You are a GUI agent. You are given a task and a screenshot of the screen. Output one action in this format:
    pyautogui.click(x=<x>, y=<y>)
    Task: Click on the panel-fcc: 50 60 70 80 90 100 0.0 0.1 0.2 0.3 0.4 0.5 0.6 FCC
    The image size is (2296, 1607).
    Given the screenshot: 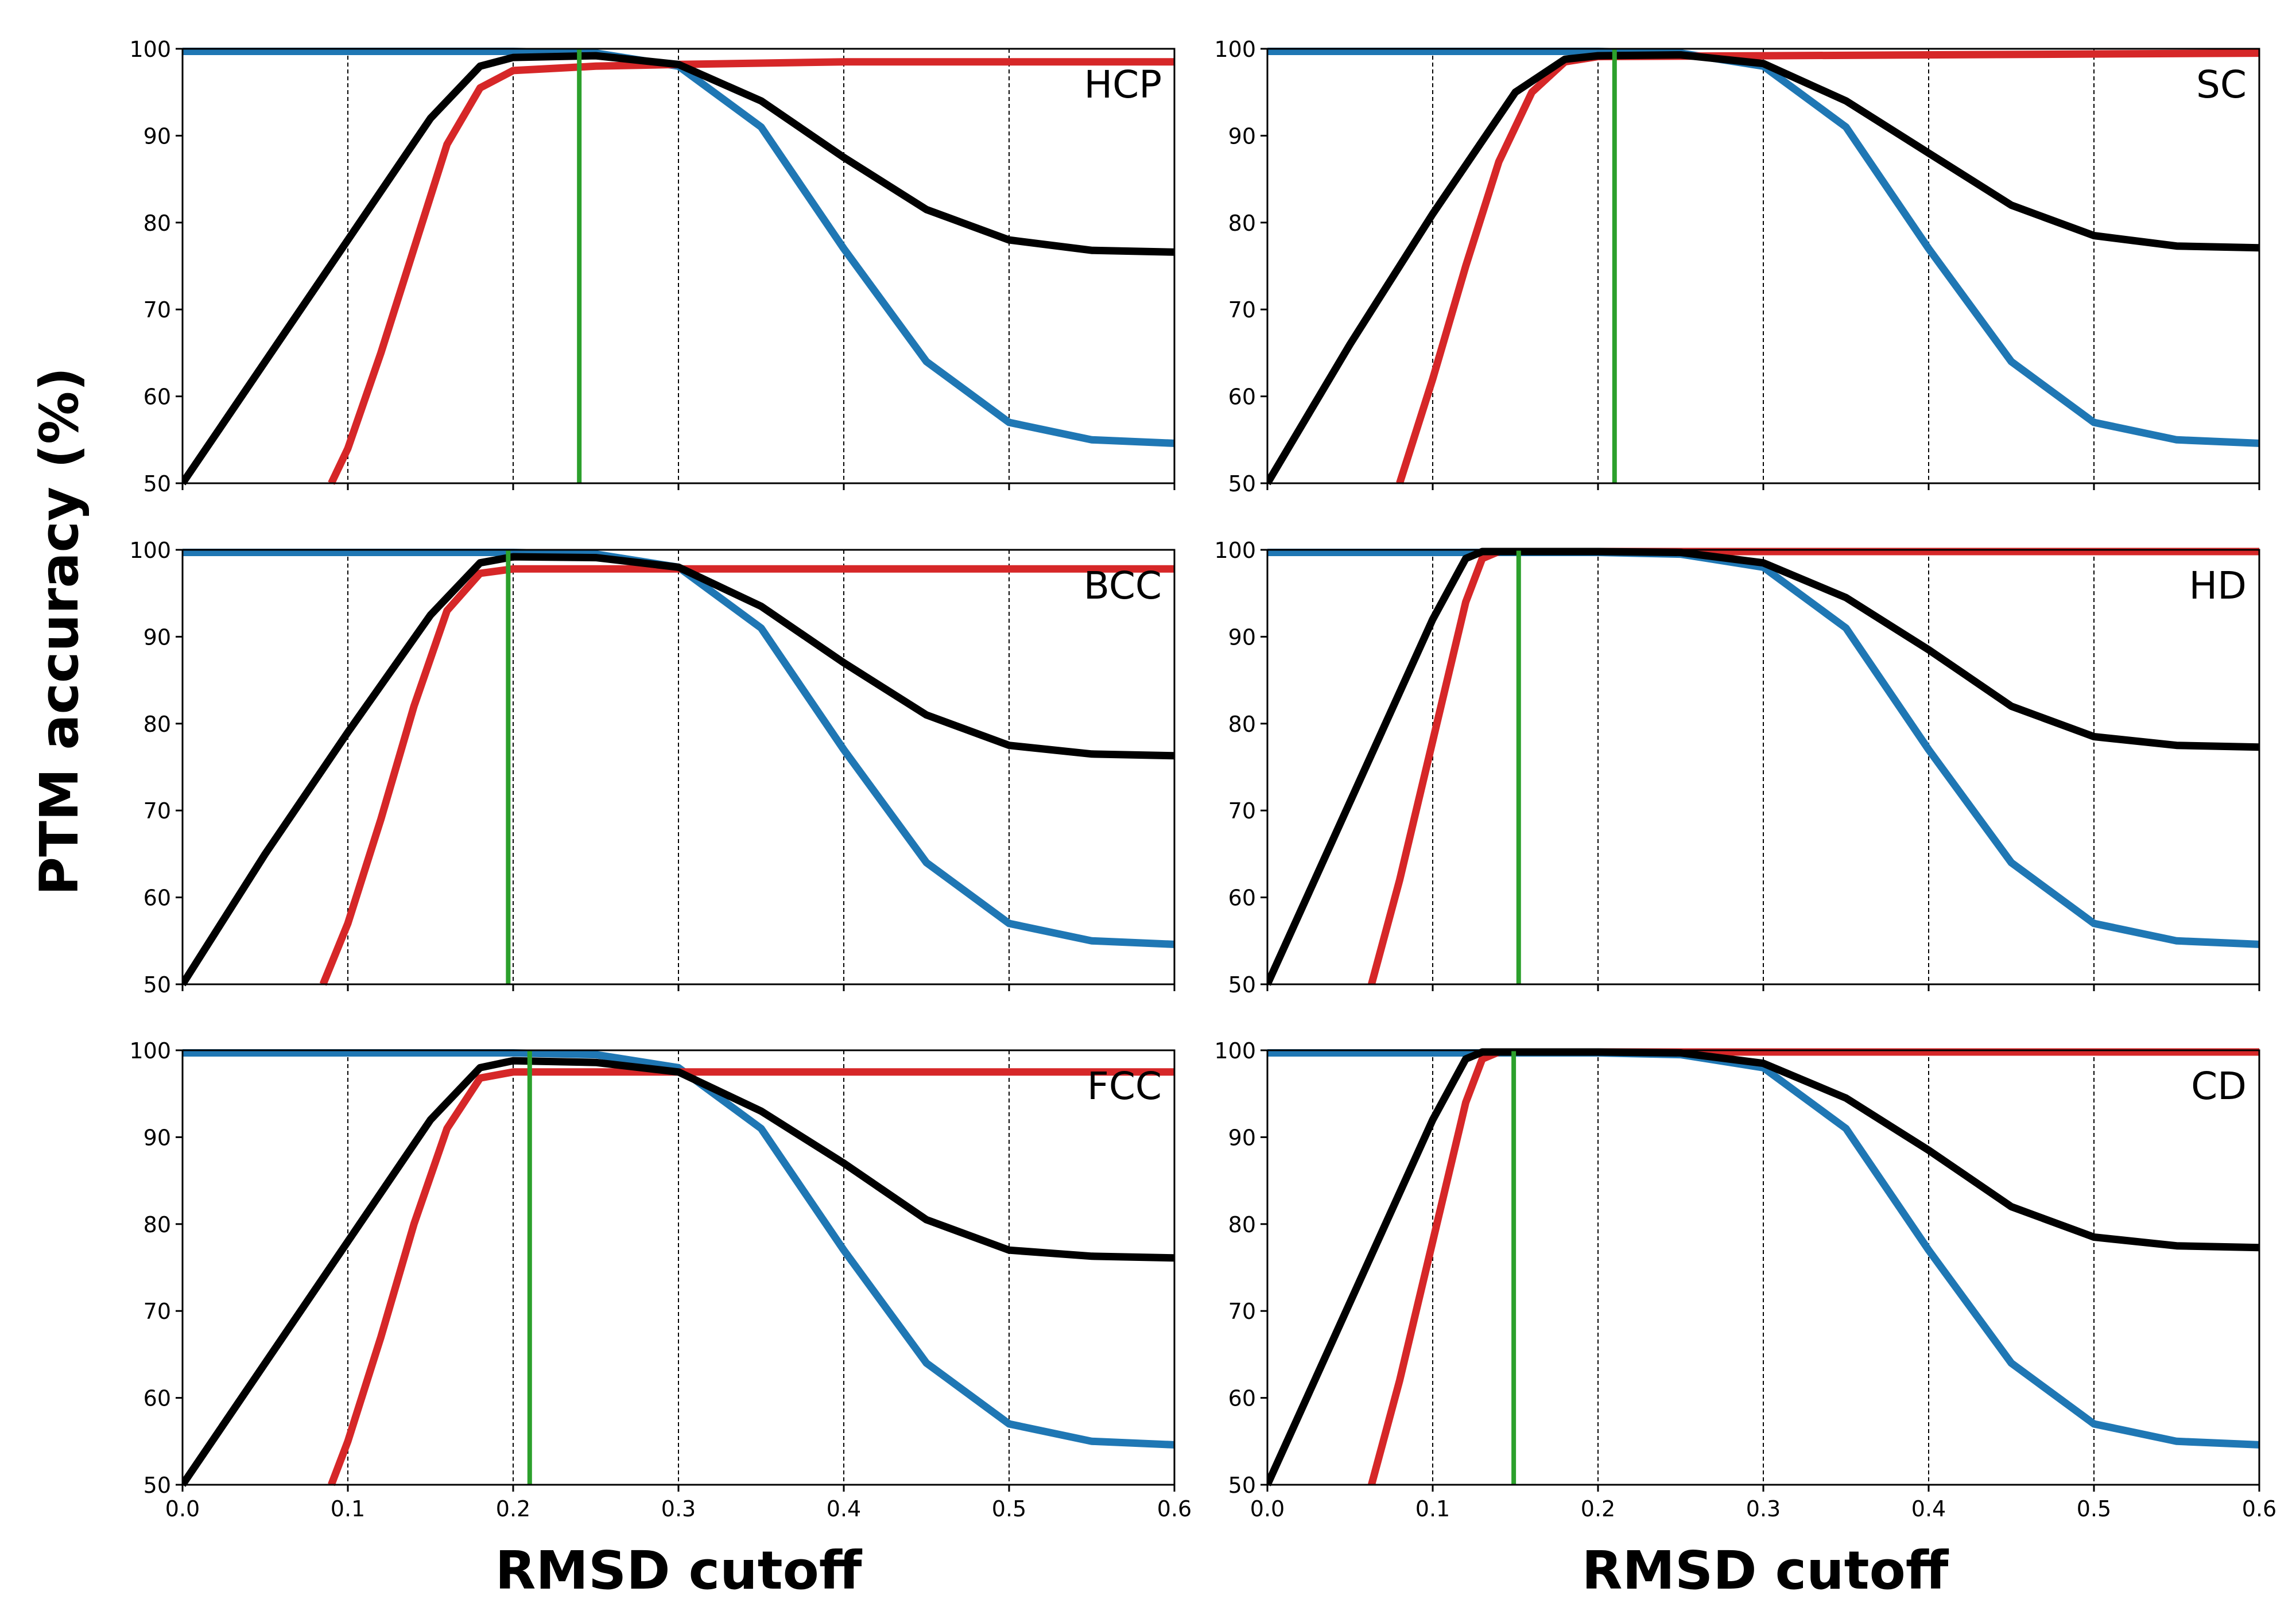 What is the action you would take?
    pyautogui.click(x=660, y=1279)
    